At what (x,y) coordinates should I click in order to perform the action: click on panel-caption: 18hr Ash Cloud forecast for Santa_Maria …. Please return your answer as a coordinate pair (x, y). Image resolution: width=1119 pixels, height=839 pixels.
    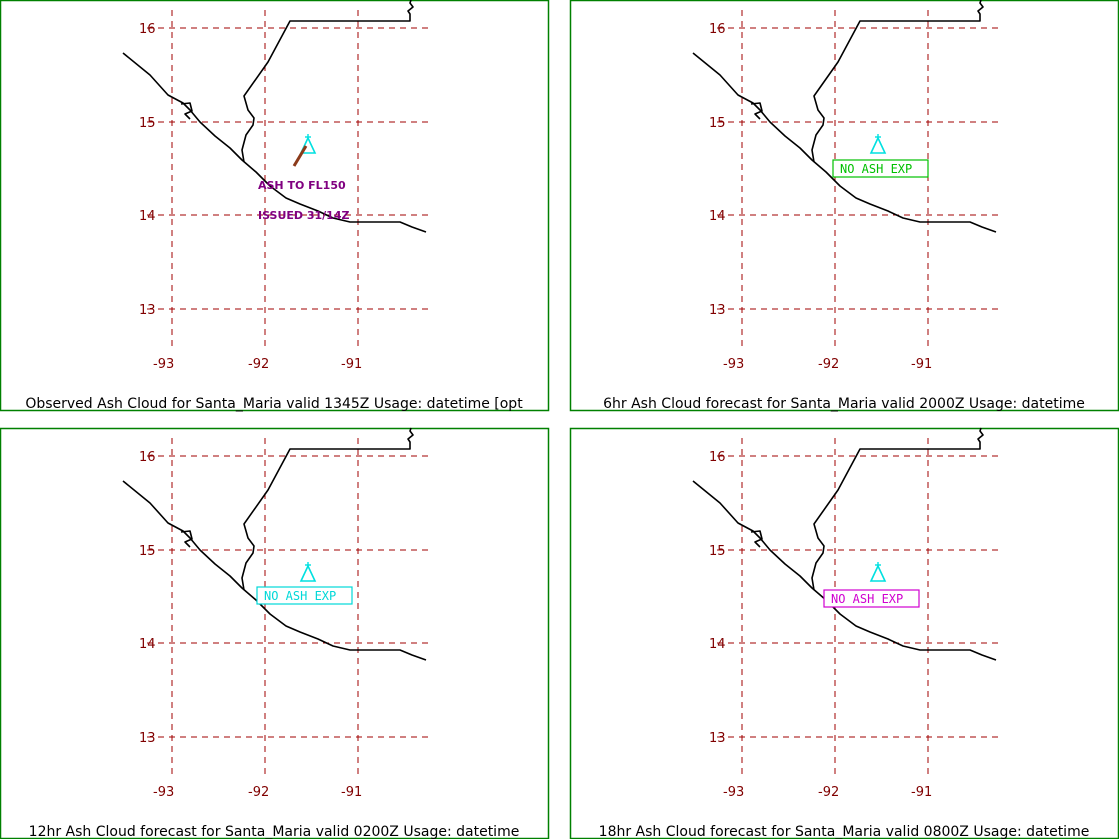
    Looking at the image, I should click on (844, 831).